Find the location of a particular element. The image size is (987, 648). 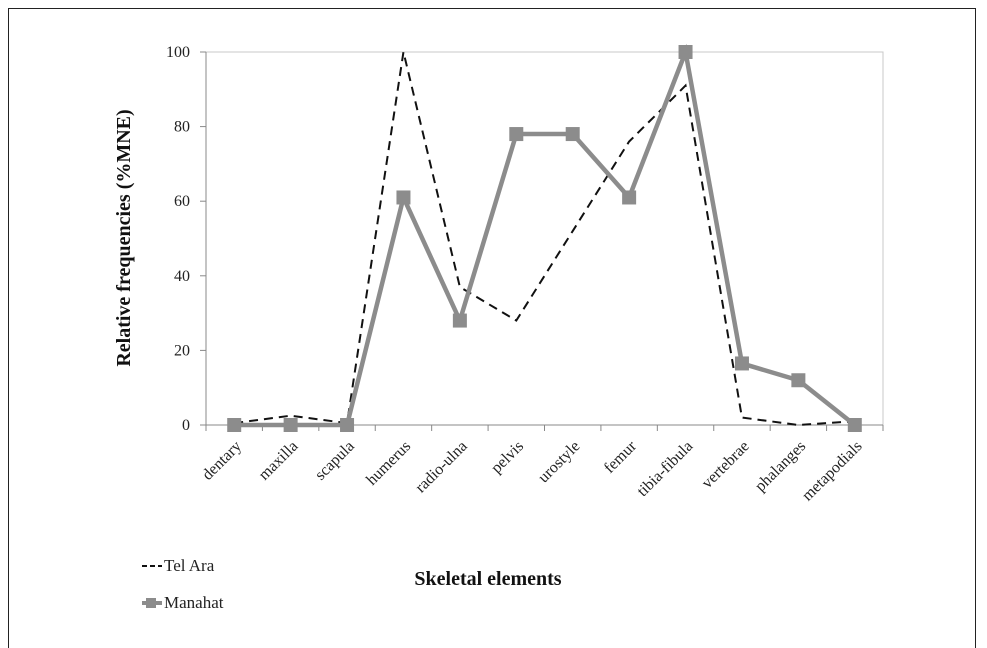

x-tick-label: dentary is located at coordinates (222, 461).